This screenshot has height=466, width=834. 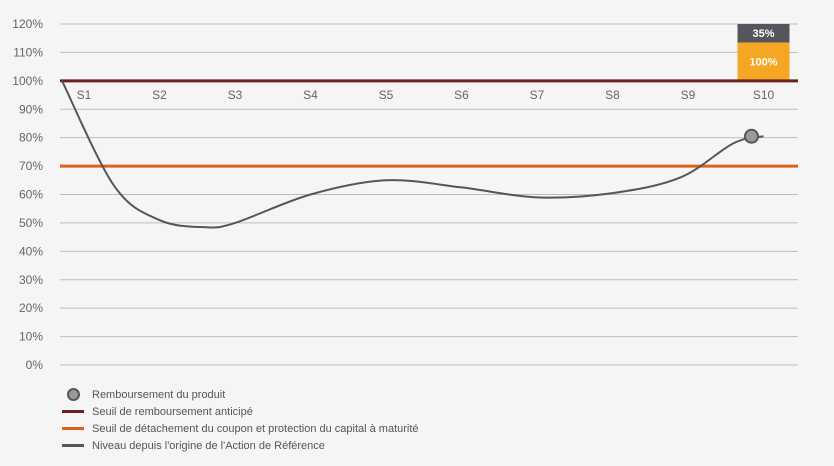 What do you see at coordinates (31, 166) in the screenshot?
I see `y-tick-label: 70%` at bounding box center [31, 166].